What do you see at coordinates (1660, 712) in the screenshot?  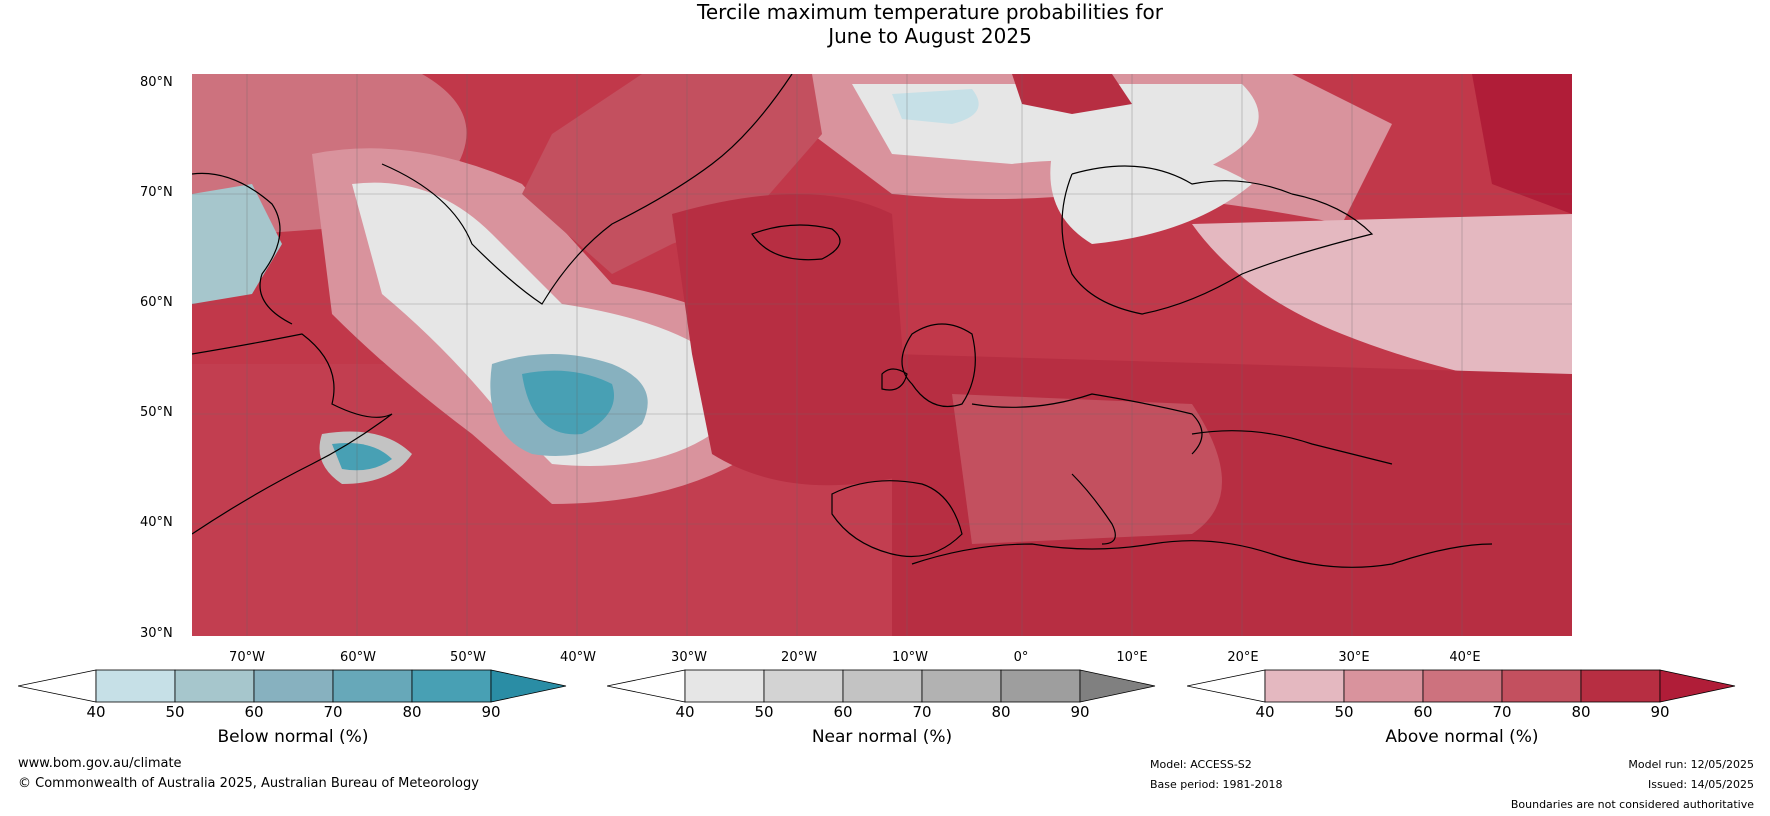 I see `above-tick-90: 90` at bounding box center [1660, 712].